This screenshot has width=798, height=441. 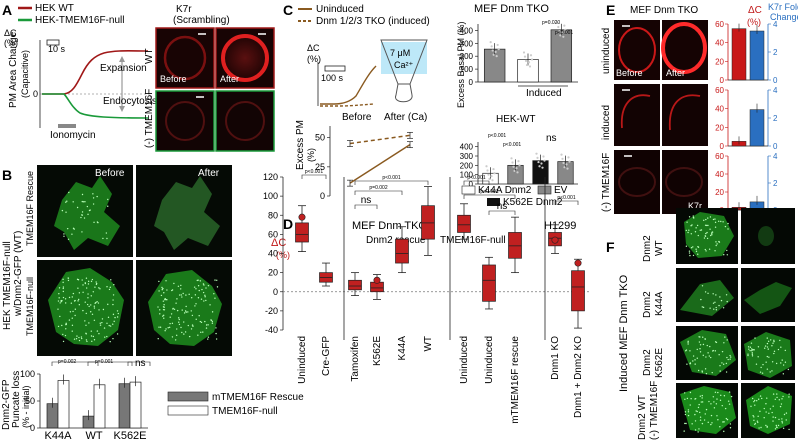 What do you see at coordinates (502, 206) in the screenshot?
I see `d-pval-label: ns` at bounding box center [502, 206].